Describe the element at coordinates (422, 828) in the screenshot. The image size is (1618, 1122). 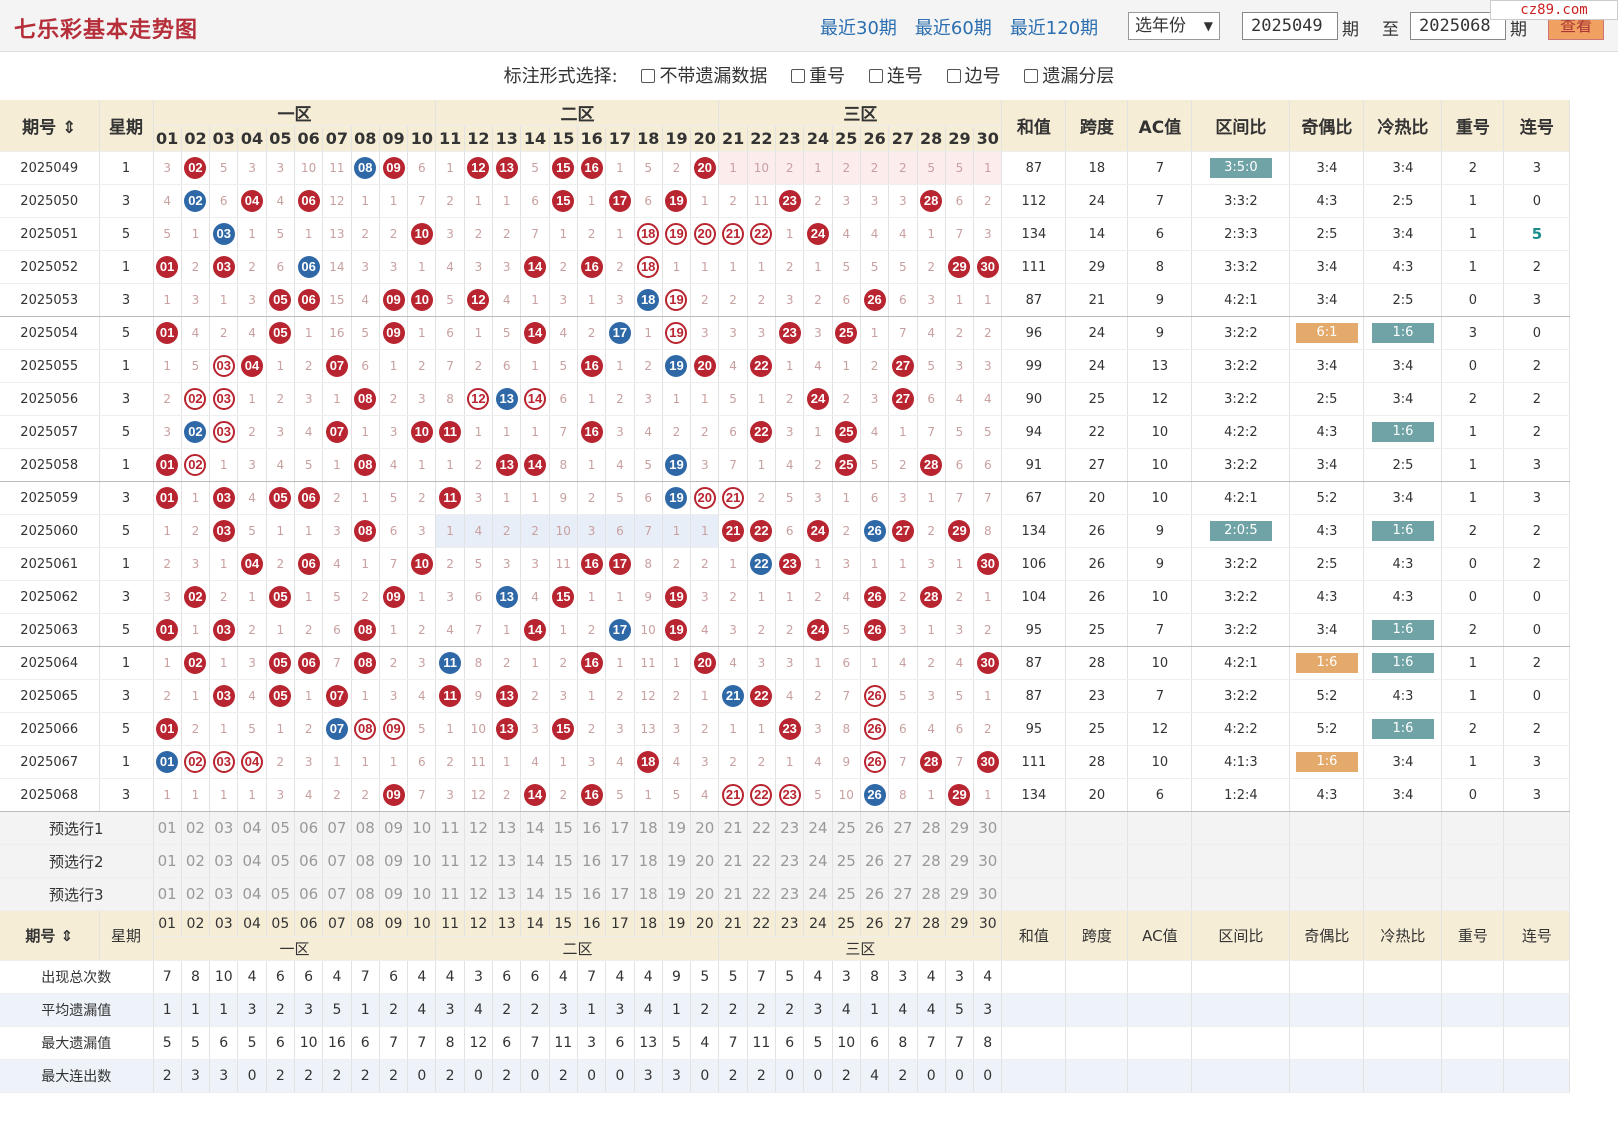
I see `preset-number-cell: 10` at that location.